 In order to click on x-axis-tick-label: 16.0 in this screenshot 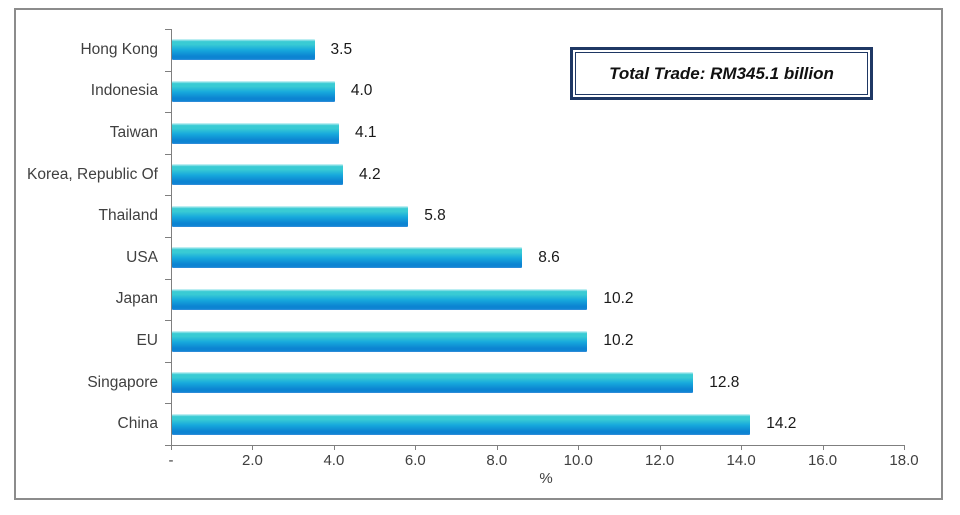, I will do `click(822, 460)`.